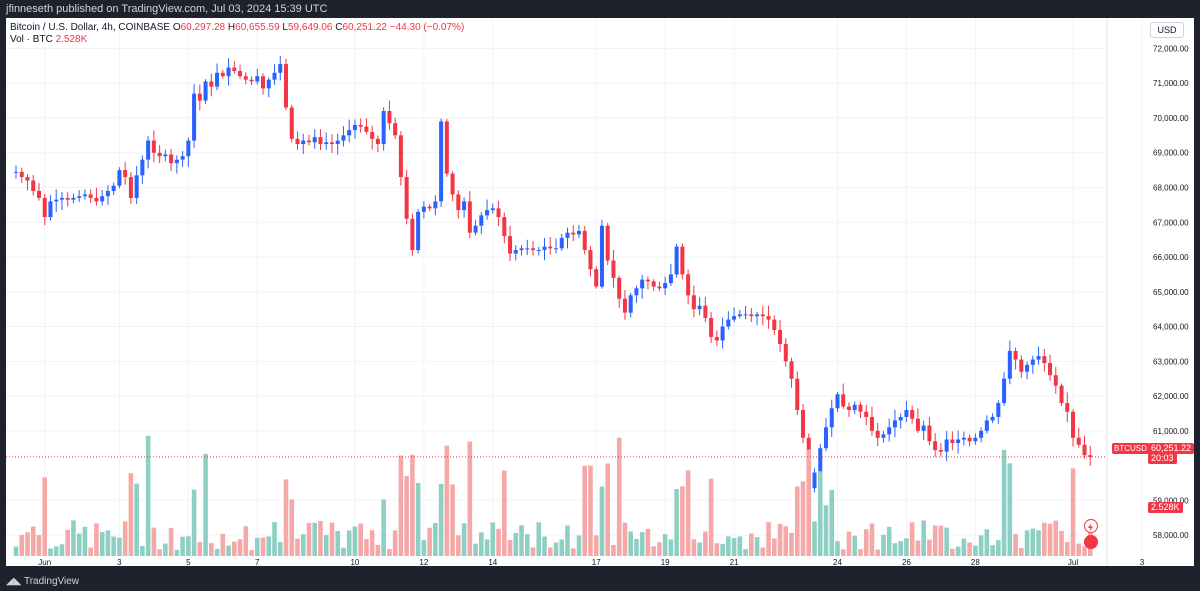 Image resolution: width=1200 pixels, height=591 pixels. Describe the element at coordinates (1171, 187) in the screenshot. I see `price-tick: 68,000.00` at that location.